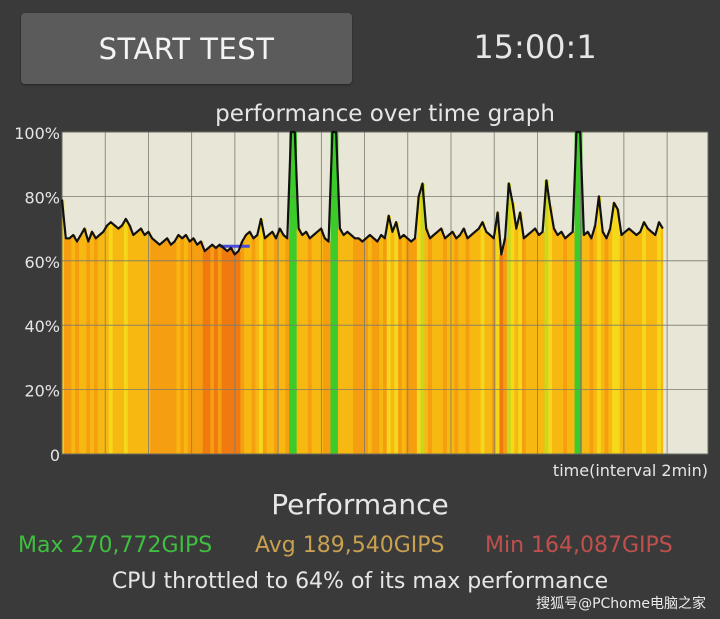 Image resolution: width=720 pixels, height=619 pixels. I want to click on min-performance: Min 164,087GIPS, so click(579, 545).